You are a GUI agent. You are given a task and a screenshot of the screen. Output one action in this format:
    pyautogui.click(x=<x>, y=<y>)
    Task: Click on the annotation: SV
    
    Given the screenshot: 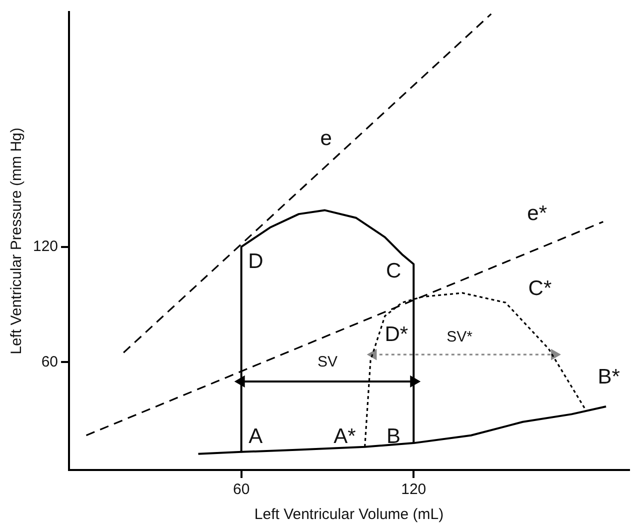 What is the action you would take?
    pyautogui.click(x=327, y=361)
    